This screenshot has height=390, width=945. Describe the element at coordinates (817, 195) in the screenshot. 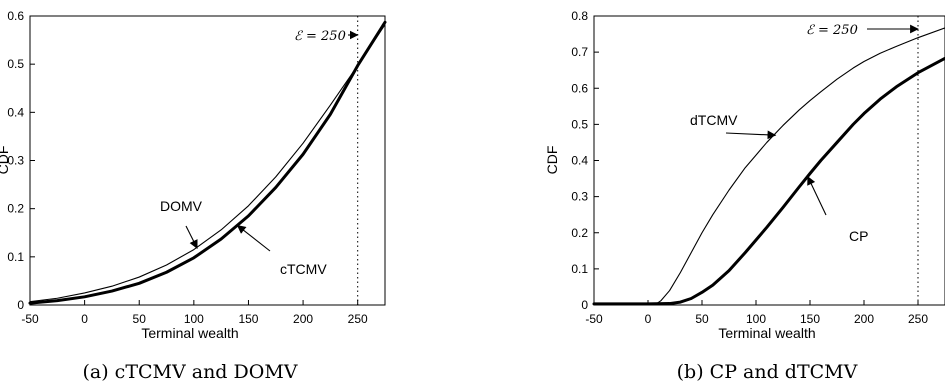

I see `annotation-arrow-cp` at that location.